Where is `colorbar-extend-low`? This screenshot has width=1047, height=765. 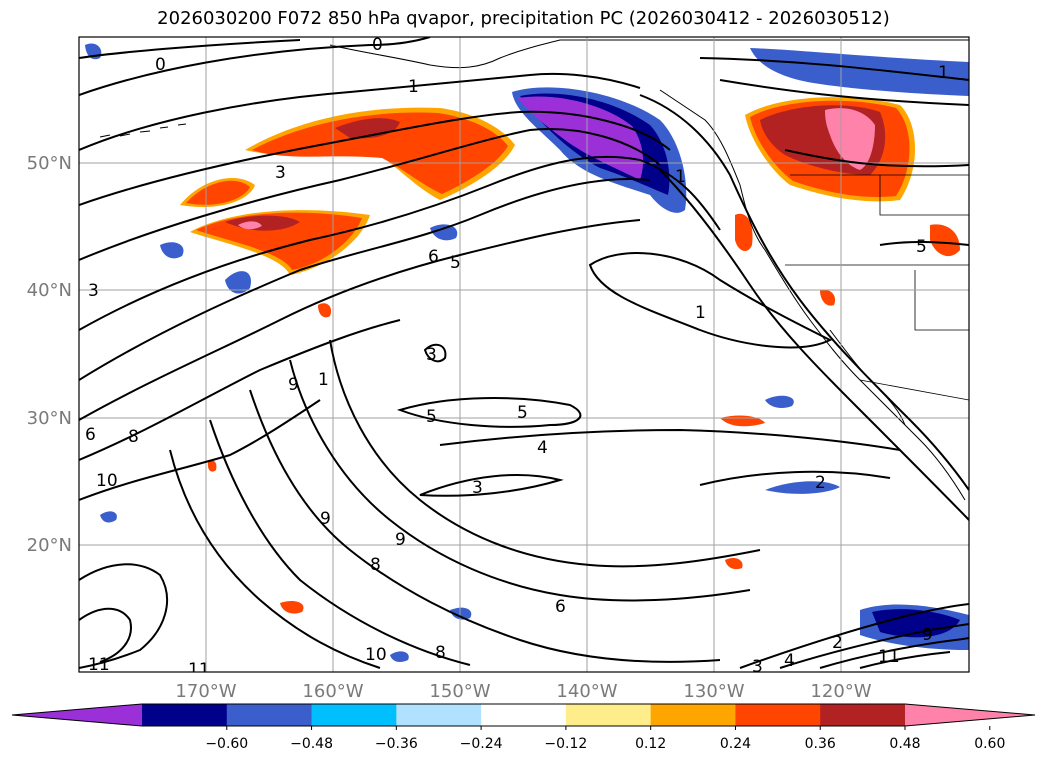 colorbar-extend-low is located at coordinates (77, 715).